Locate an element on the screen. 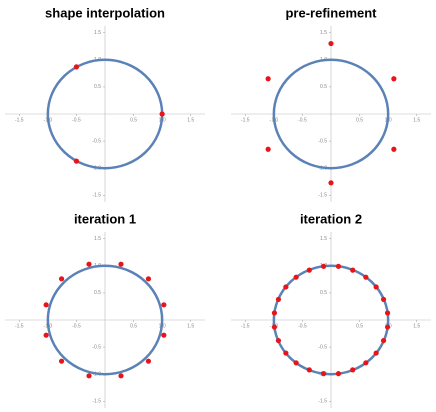  chart-title: iteration 2 is located at coordinates (331, 218).